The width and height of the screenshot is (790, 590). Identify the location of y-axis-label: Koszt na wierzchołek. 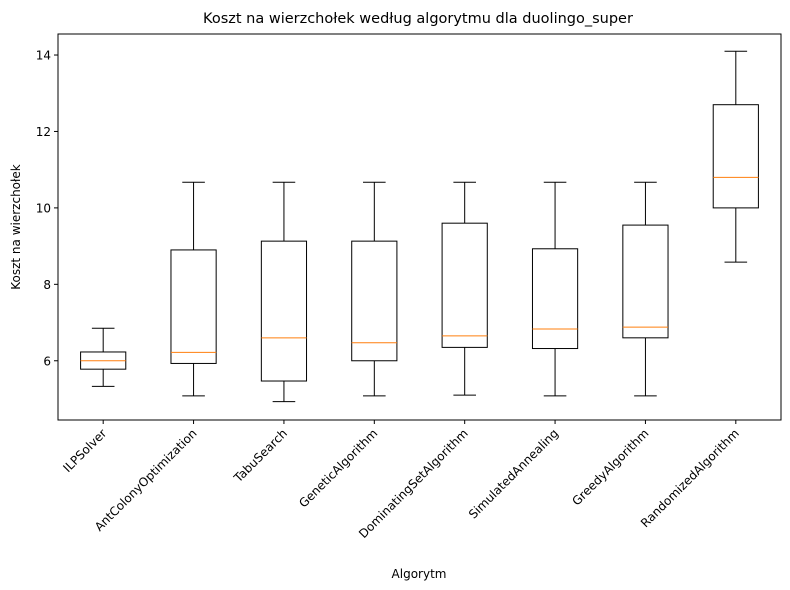
(16, 227).